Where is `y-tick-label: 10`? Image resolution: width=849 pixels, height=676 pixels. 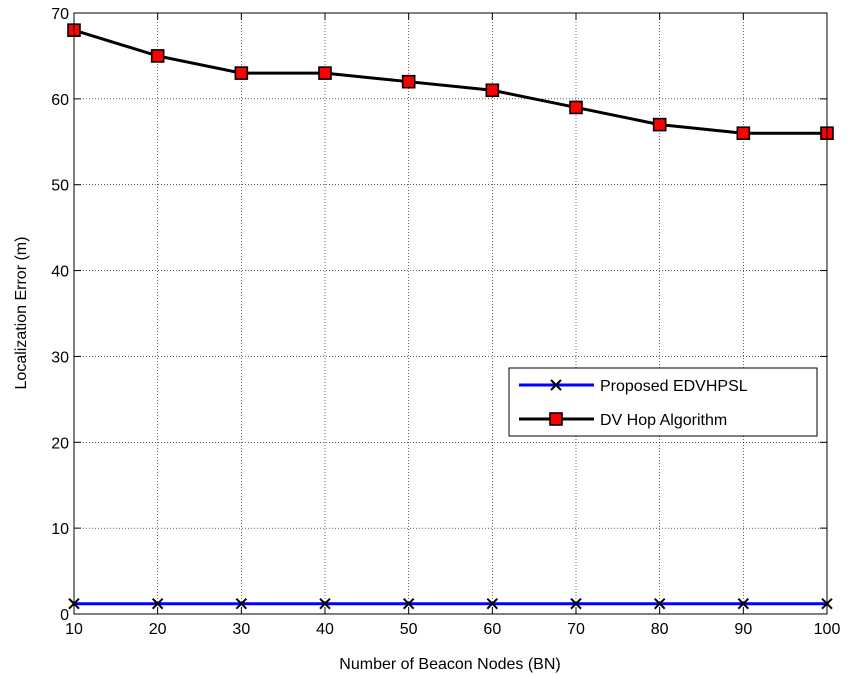 y-tick-label: 10 is located at coordinates (60, 529).